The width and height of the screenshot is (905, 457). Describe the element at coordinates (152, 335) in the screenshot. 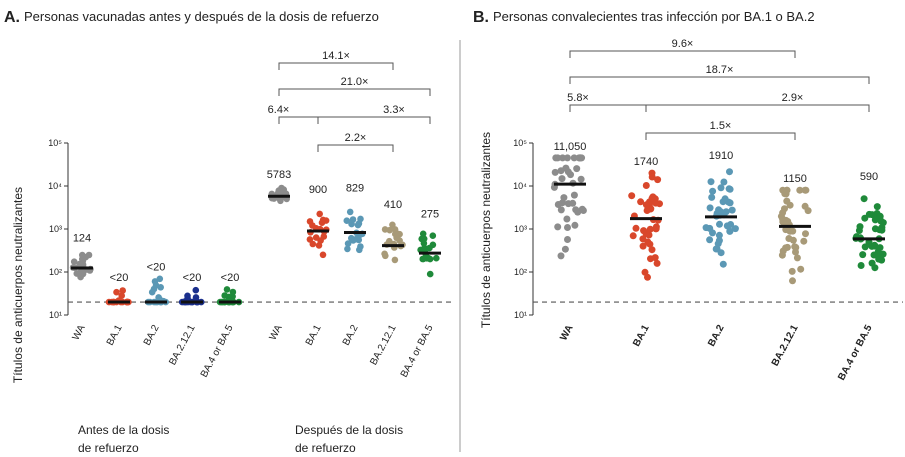

I see `category-label-ba-2-g0: BA.2` at that location.